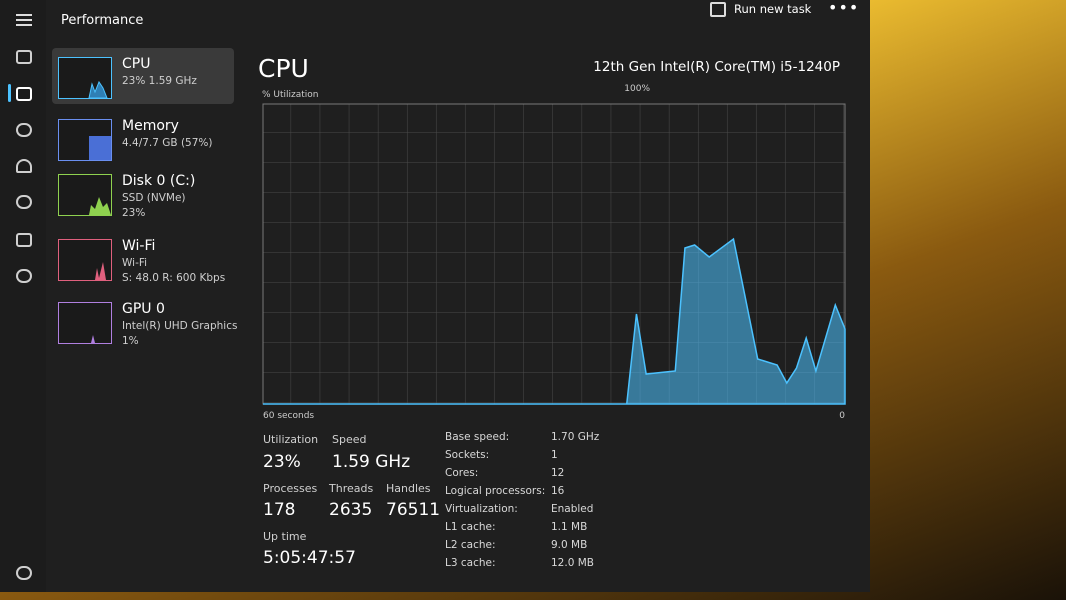  Describe the element at coordinates (470, 545) in the screenshot. I see `spec-label: L2 cache:` at that location.